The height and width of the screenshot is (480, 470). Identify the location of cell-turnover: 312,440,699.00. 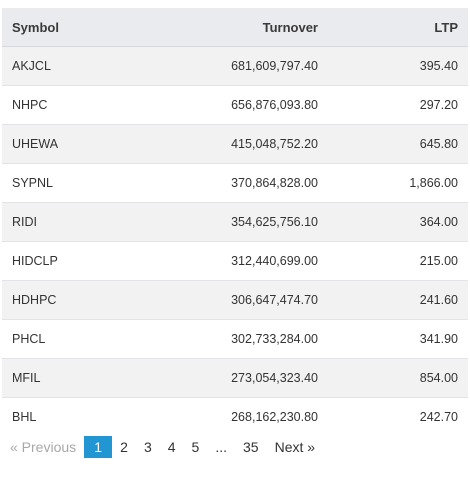
(240, 261).